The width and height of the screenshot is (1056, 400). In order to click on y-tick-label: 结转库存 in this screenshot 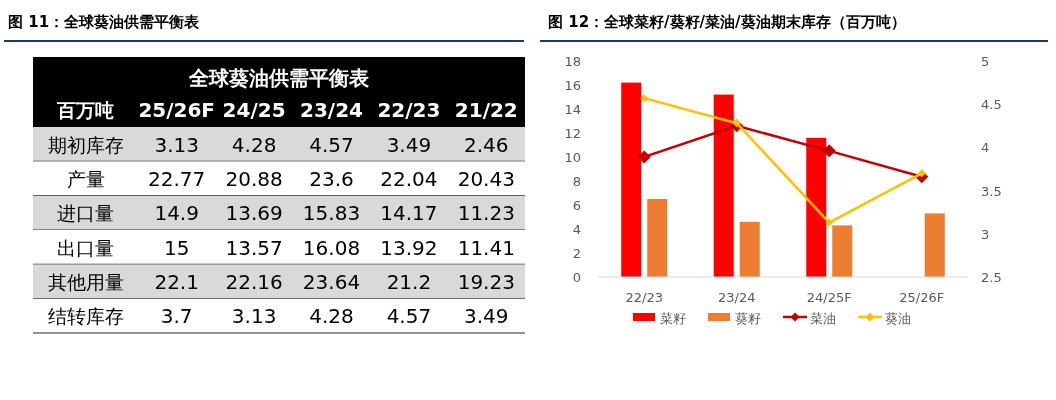, I will do `click(85, 316)`.